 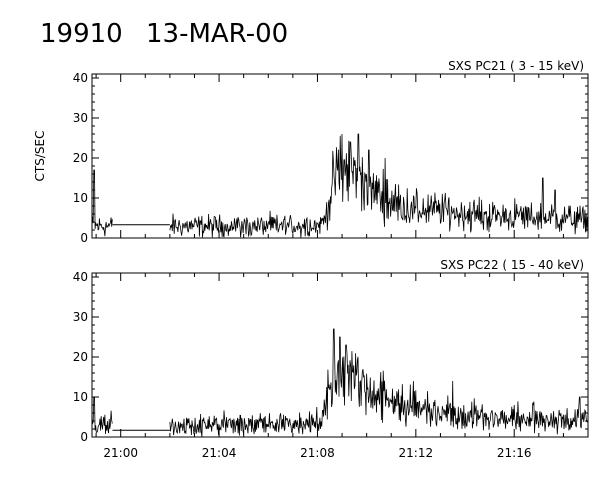 What do you see at coordinates (217, 34) in the screenshot?
I see `observation-date: 13-MAR-00` at bounding box center [217, 34].